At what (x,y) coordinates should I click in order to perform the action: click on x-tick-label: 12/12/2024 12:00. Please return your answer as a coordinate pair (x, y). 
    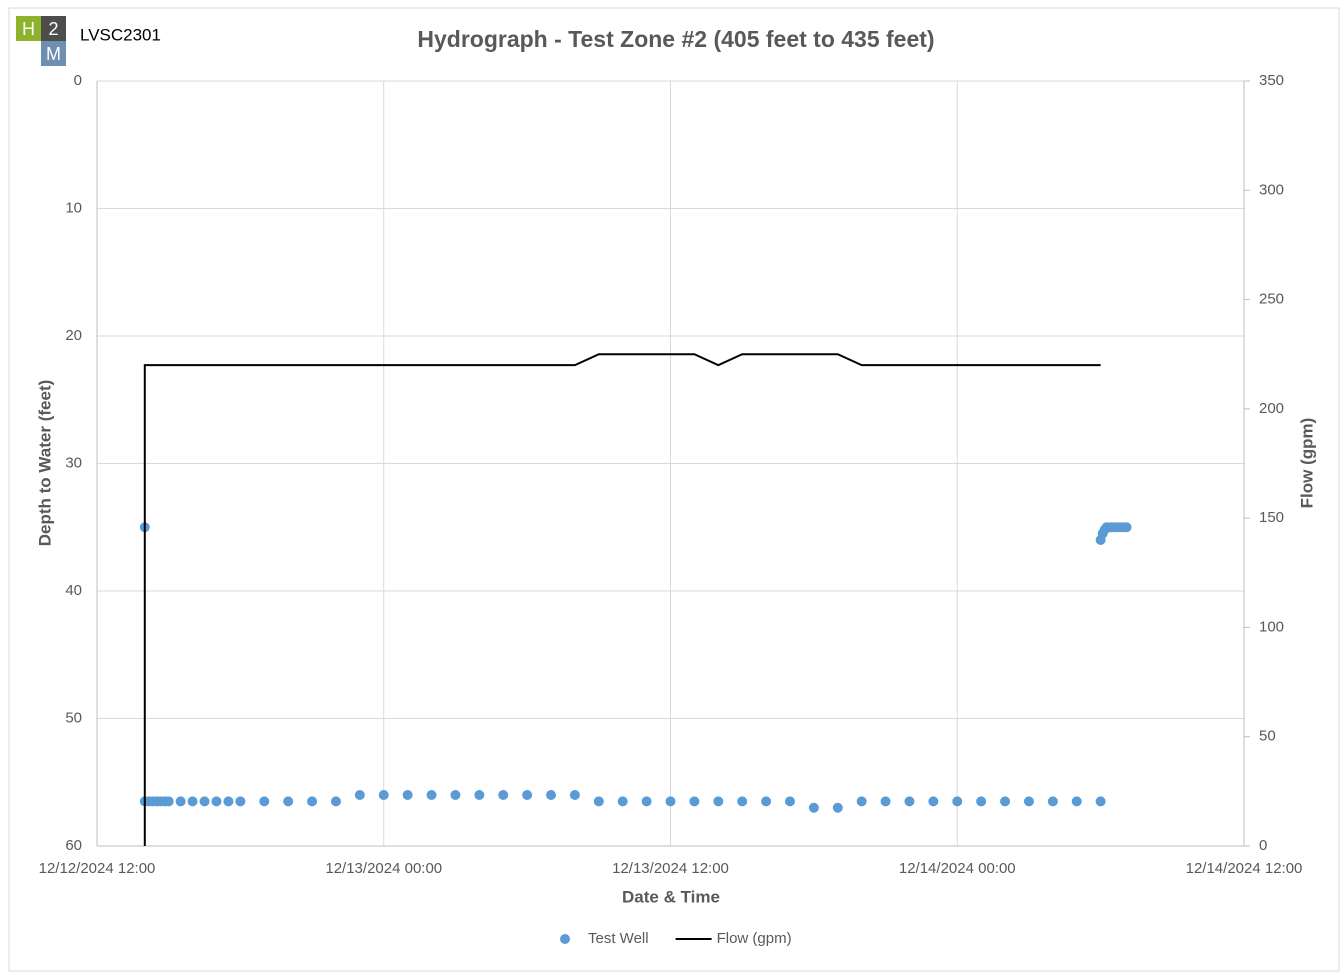
    Looking at the image, I should click on (97, 868).